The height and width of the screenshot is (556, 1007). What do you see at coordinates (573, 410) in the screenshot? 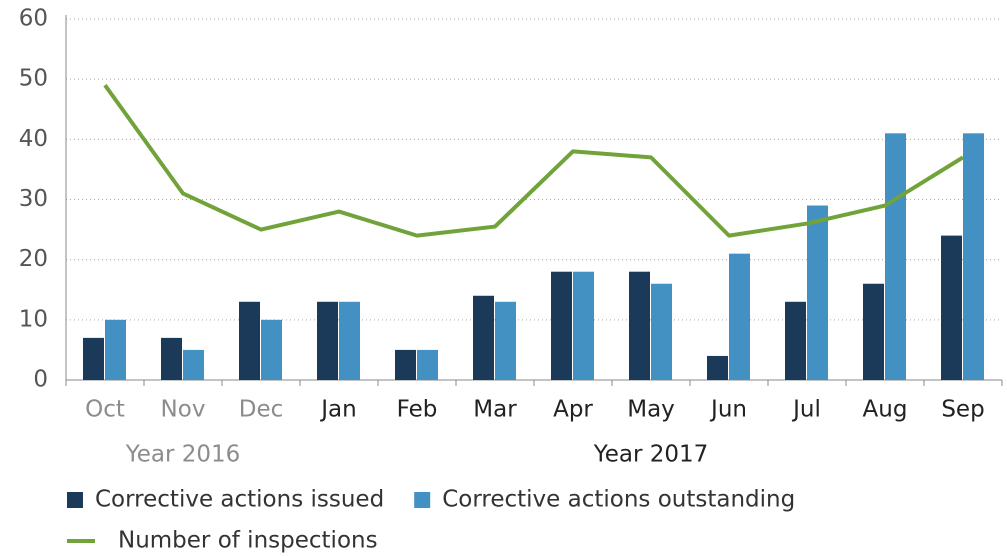
I see `x-tick-label: Apr` at bounding box center [573, 410].